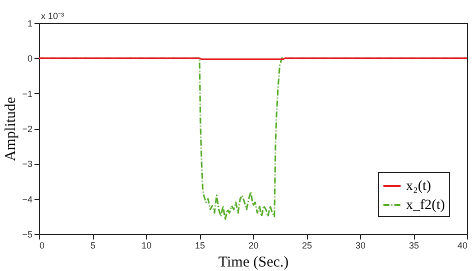 This screenshot has width=474, height=271. What do you see at coordinates (253, 245) in the screenshot?
I see `x-tick-label: 20` at bounding box center [253, 245].